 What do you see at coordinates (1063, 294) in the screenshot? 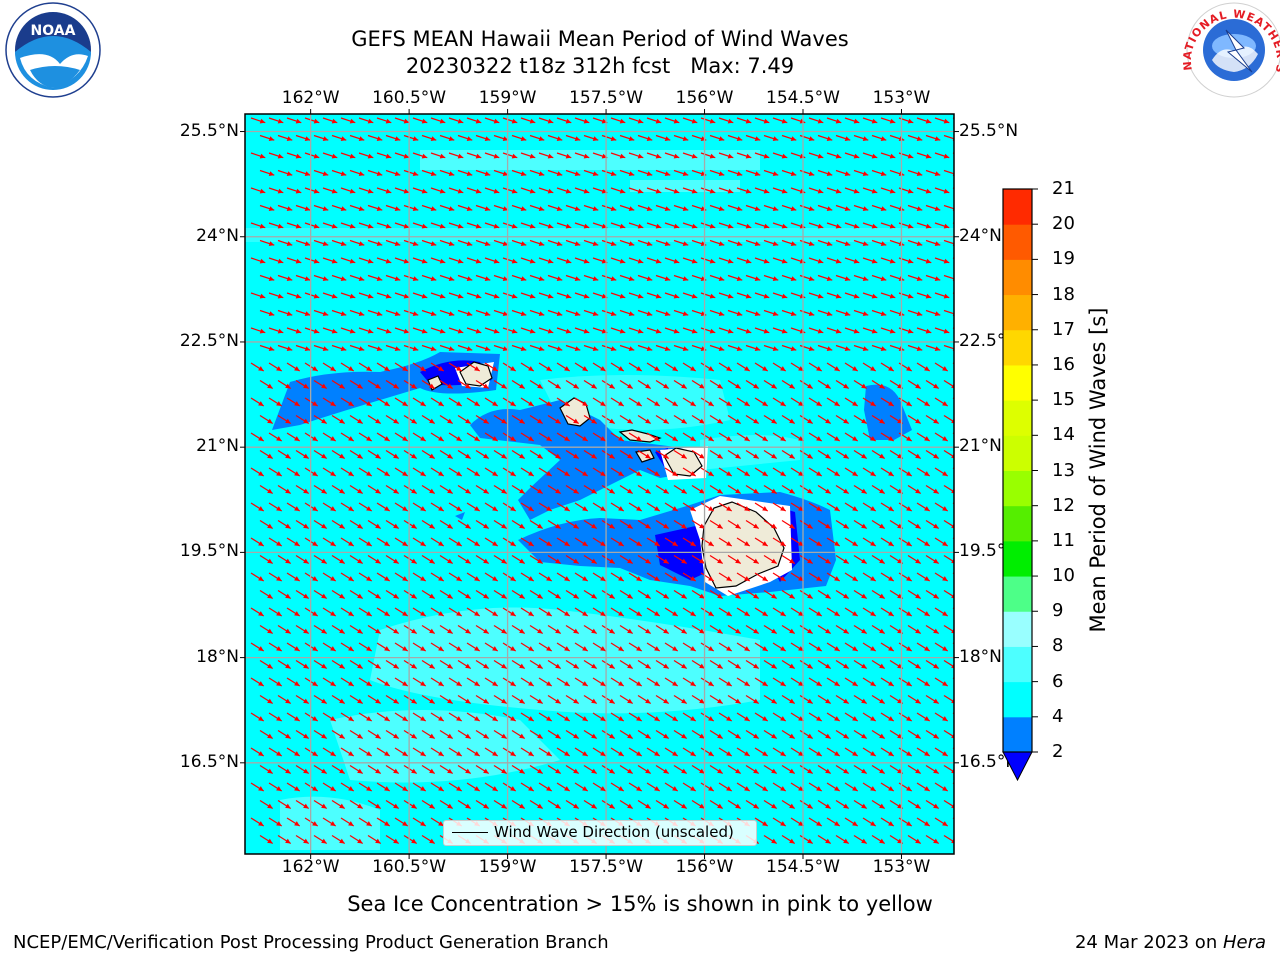
I see `colorbar-level-label: 18` at bounding box center [1063, 294].